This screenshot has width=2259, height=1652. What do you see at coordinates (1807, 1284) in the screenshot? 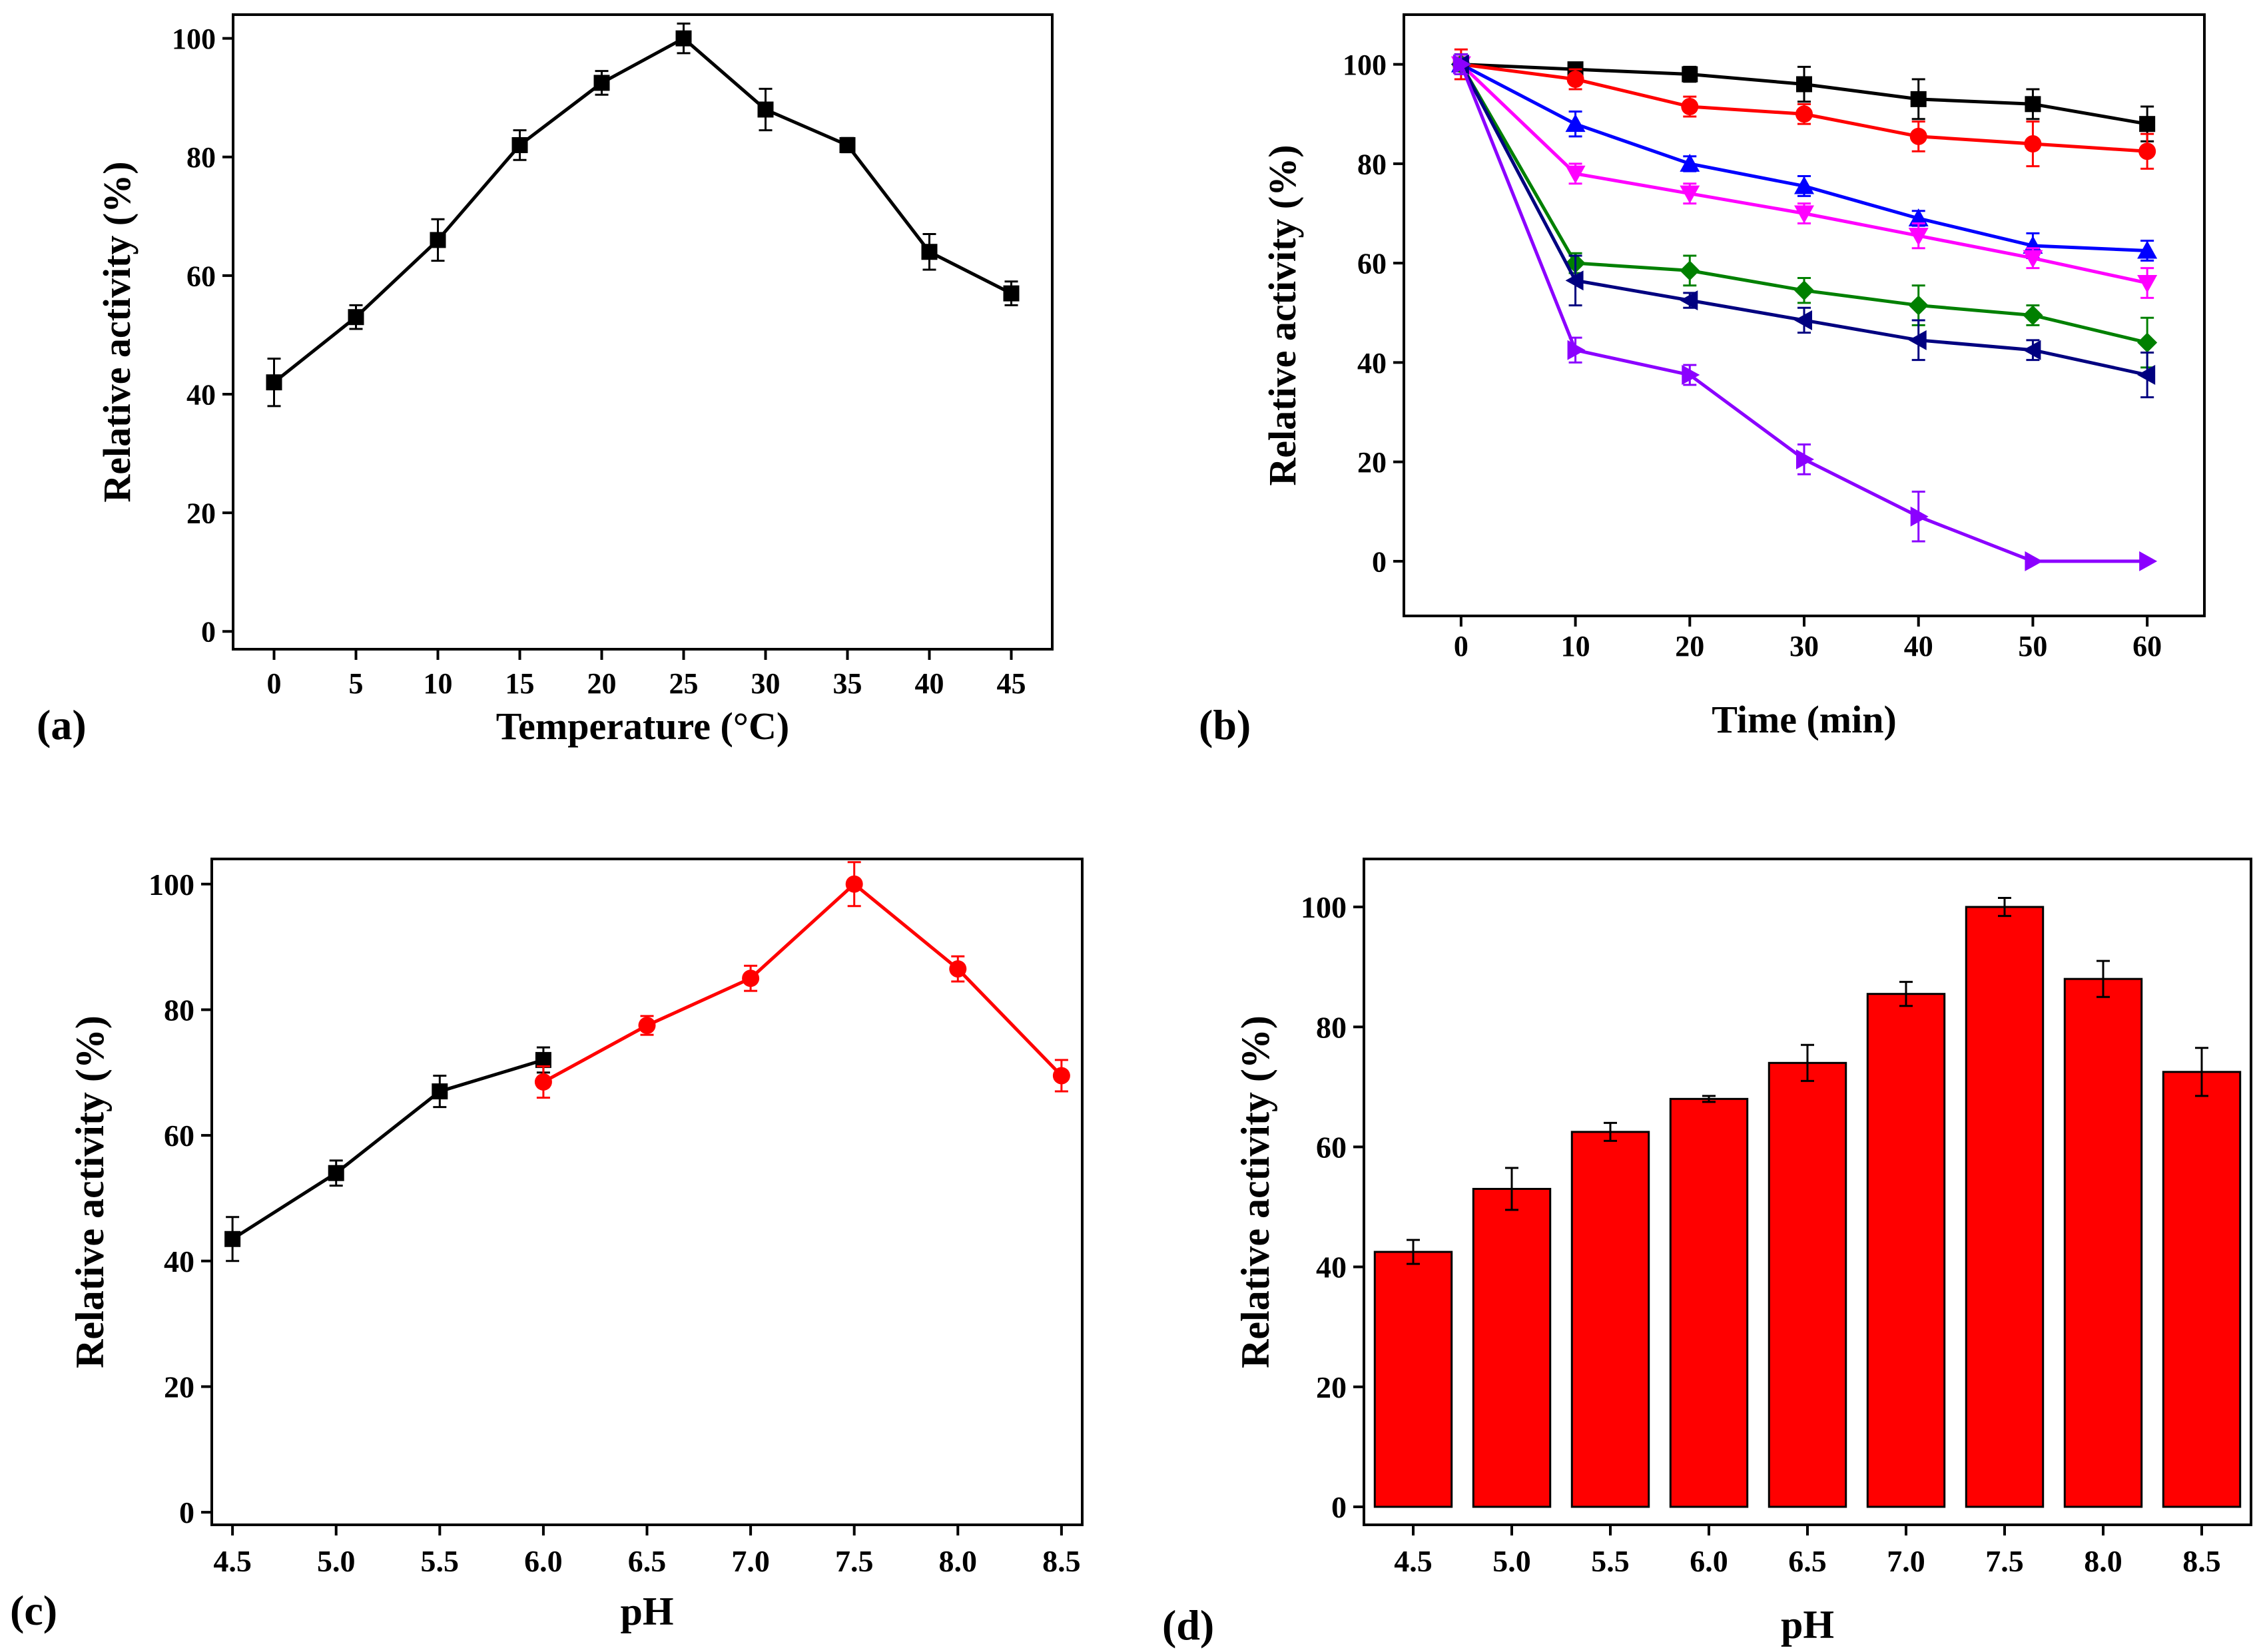
I see `bar-6.5` at bounding box center [1807, 1284].